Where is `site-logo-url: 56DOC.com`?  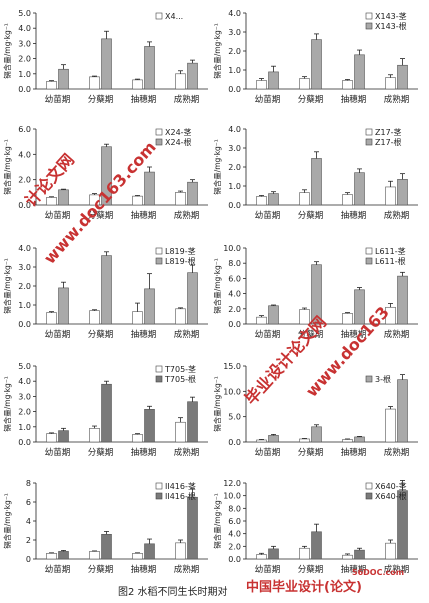 site-logo-url: 56DOC.com is located at coordinates (378, 572).